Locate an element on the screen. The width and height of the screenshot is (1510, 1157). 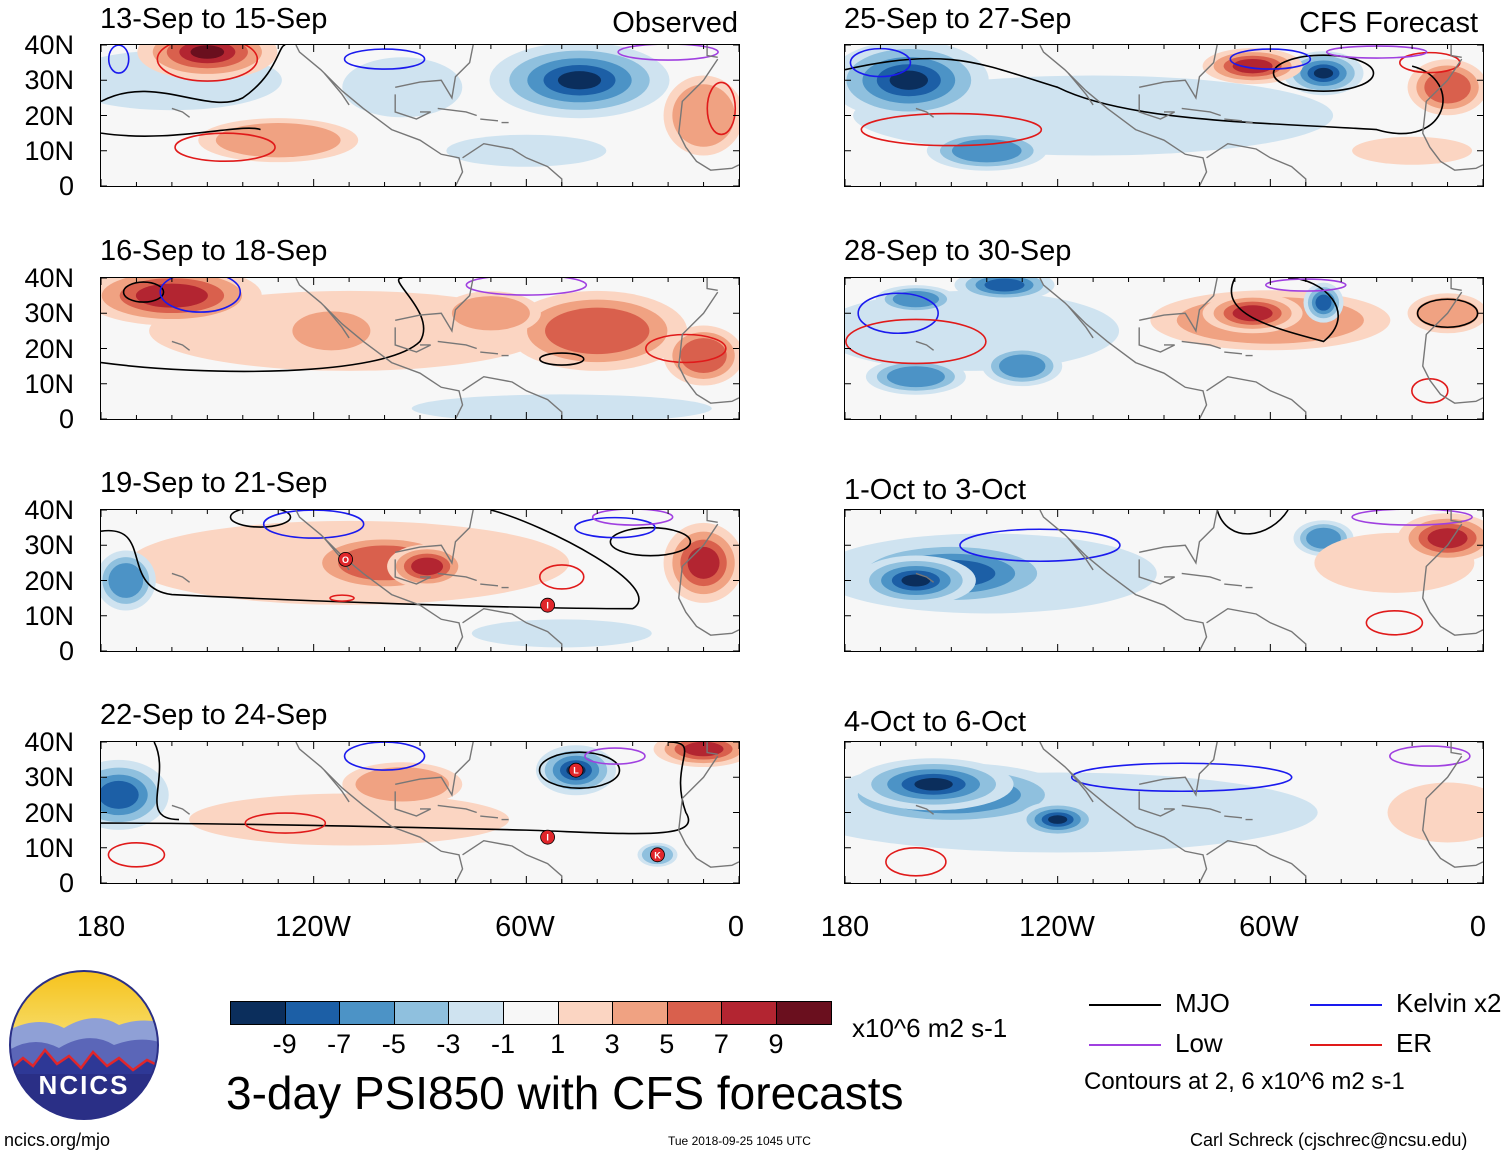
footer-url: ncics.org/mjo is located at coordinates (57, 1140).